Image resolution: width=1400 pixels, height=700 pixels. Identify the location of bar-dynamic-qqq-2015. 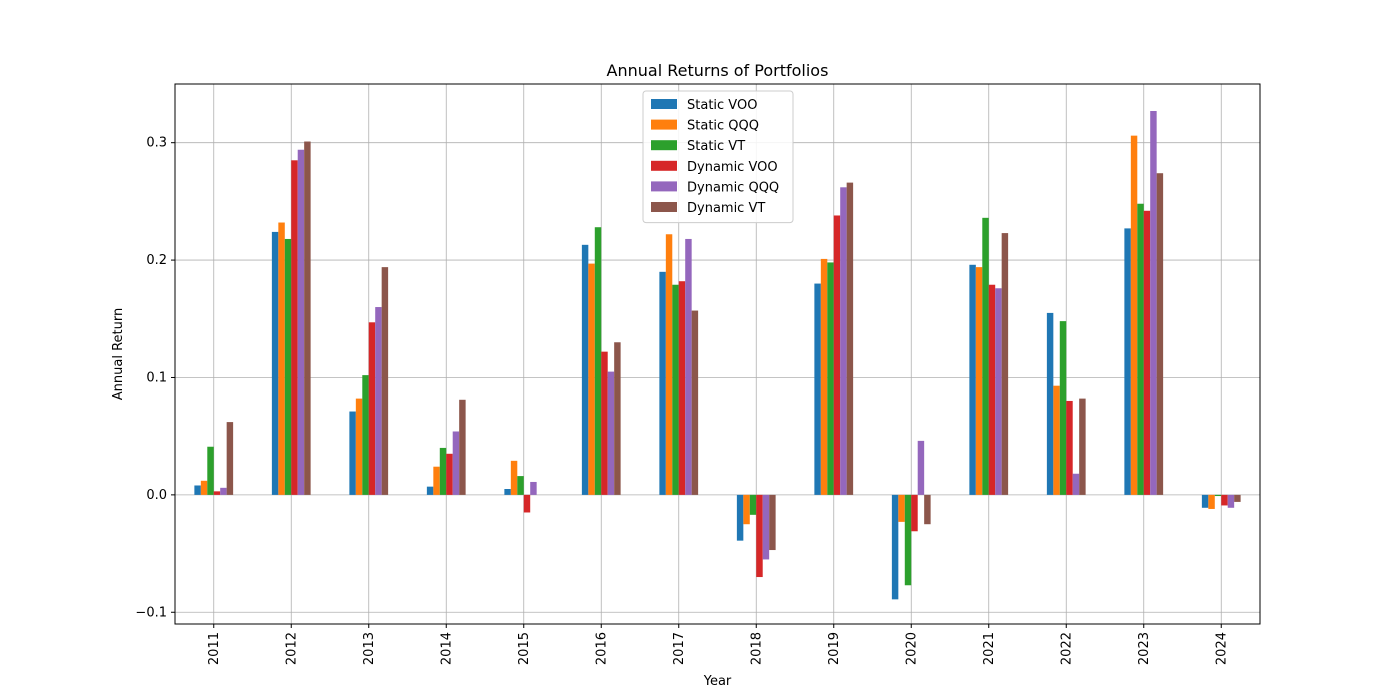
(533, 488).